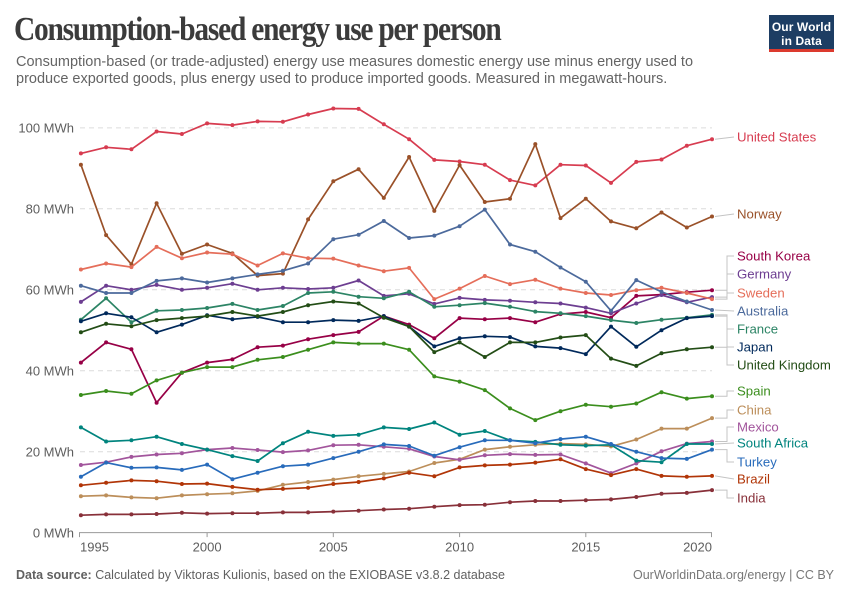  I want to click on svg-text: 1995, so click(94, 547).